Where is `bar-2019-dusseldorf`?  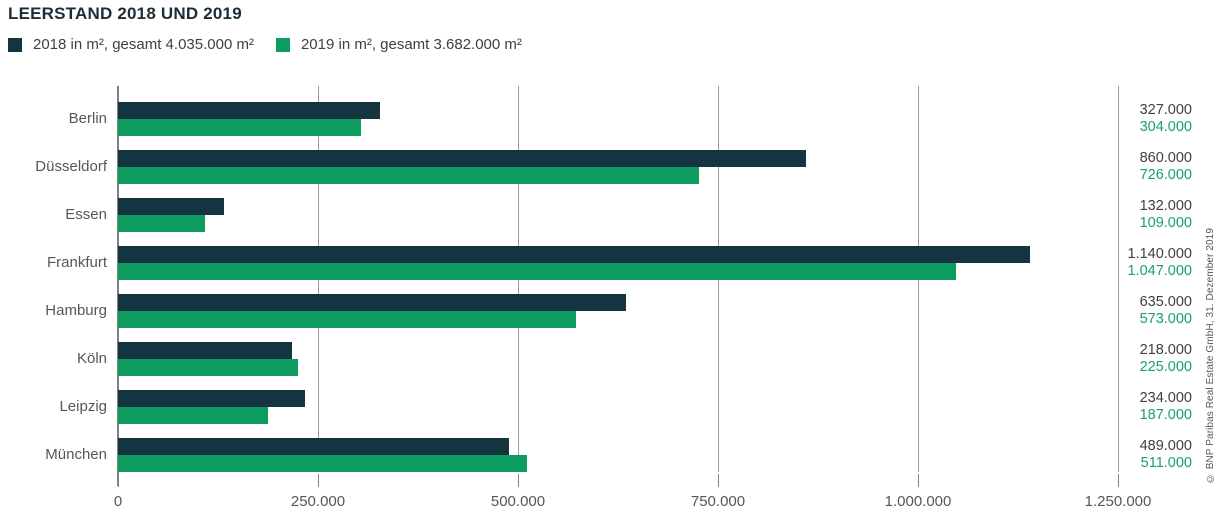 bar-2019-dusseldorf is located at coordinates (408, 175).